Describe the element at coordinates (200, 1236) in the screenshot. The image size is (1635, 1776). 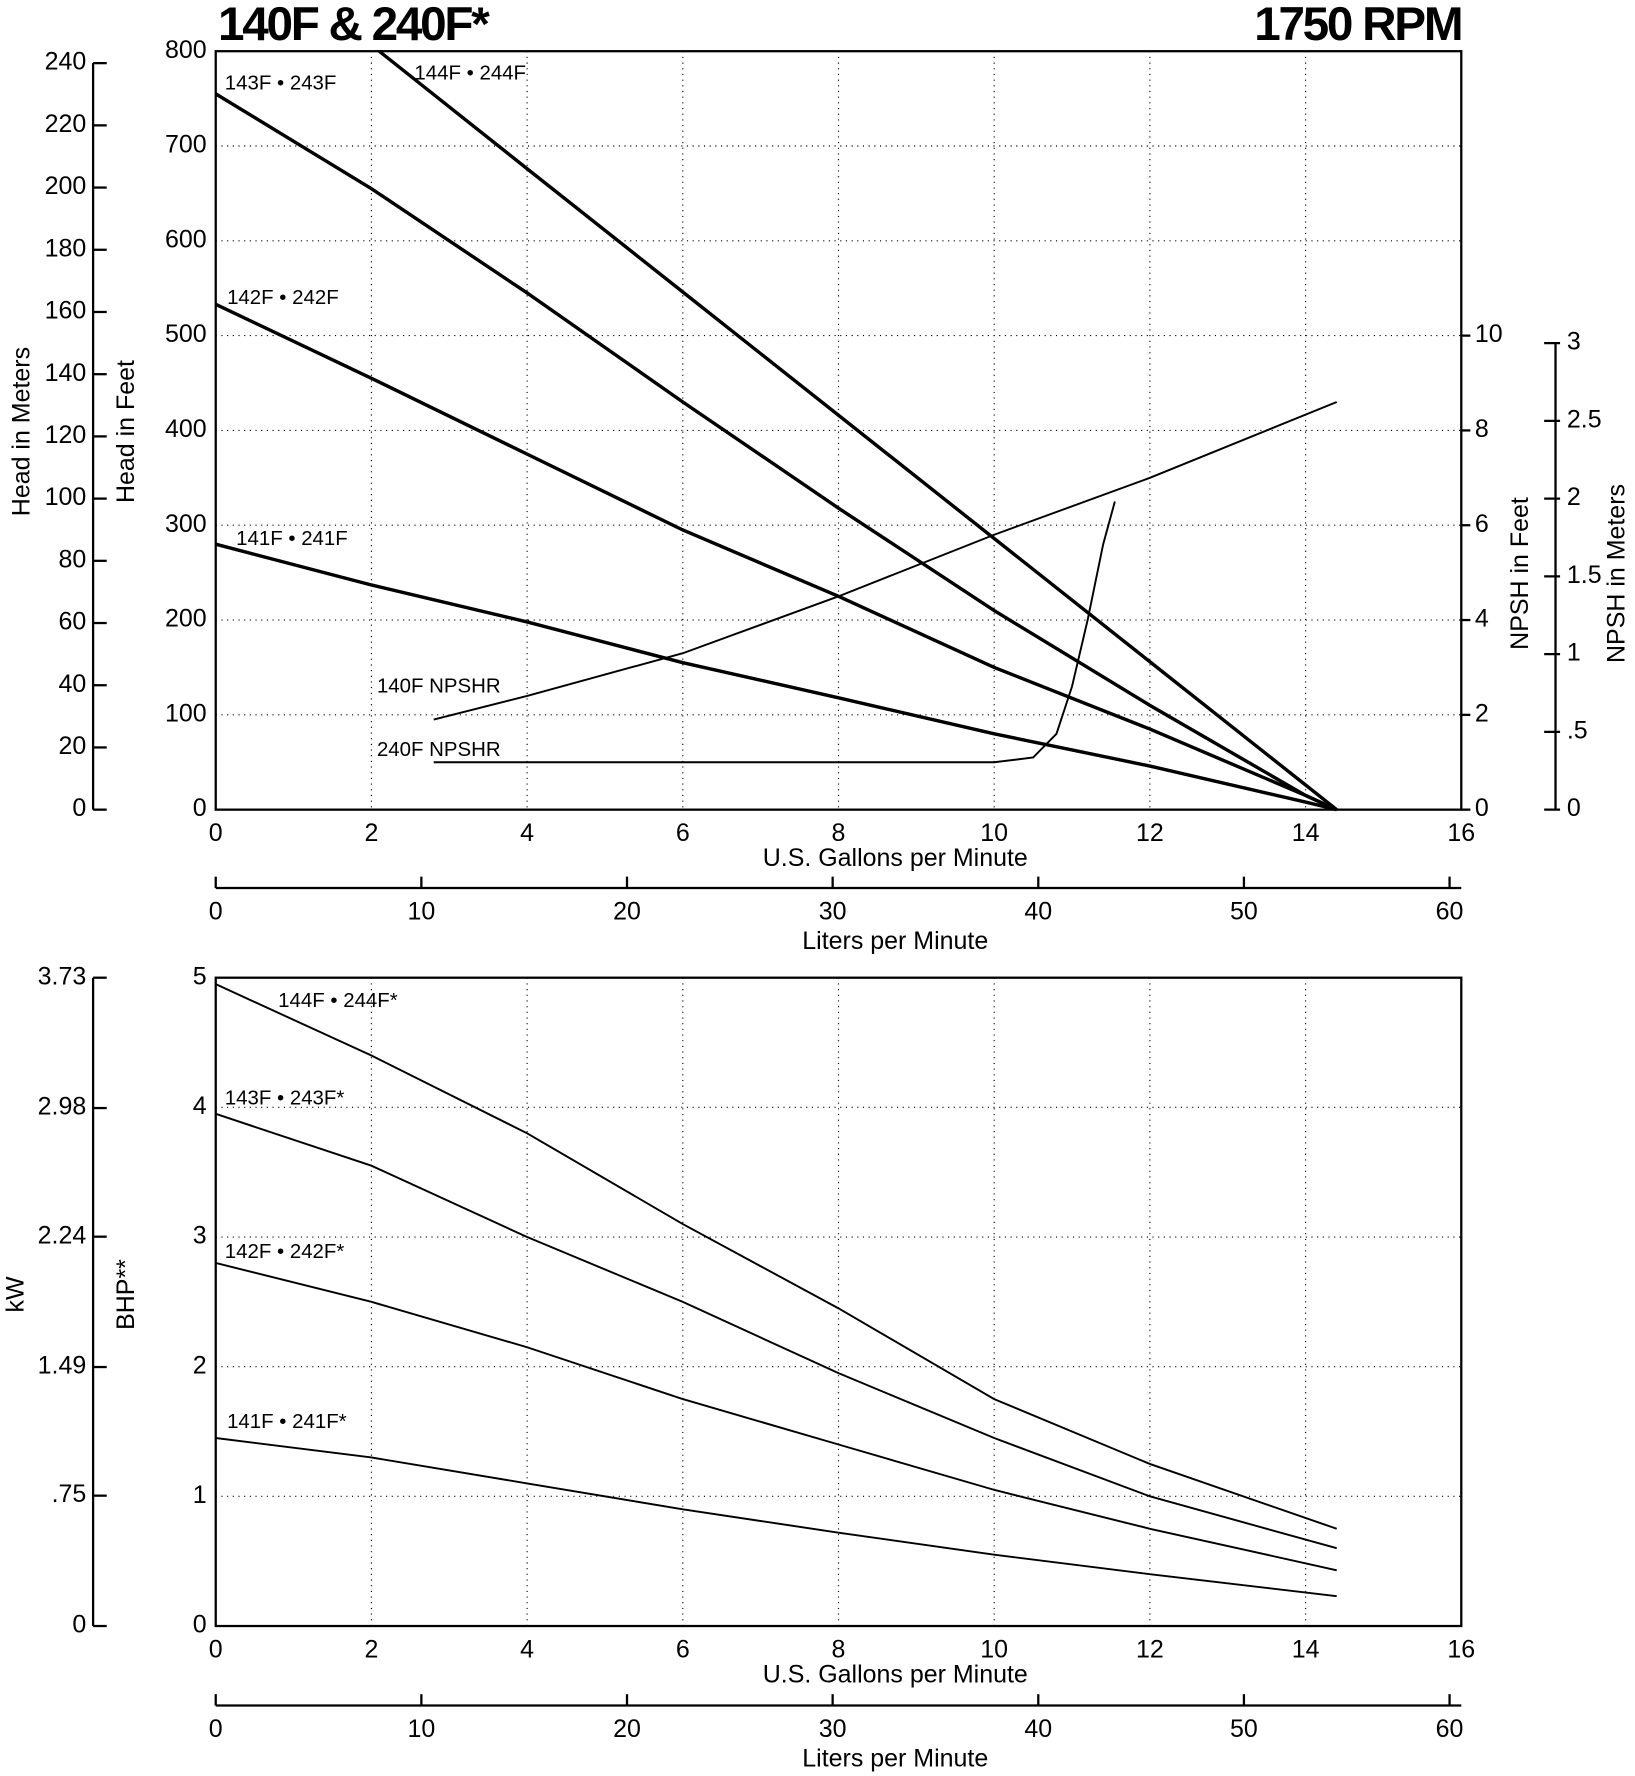
I see `y-tick-label: 3` at that location.